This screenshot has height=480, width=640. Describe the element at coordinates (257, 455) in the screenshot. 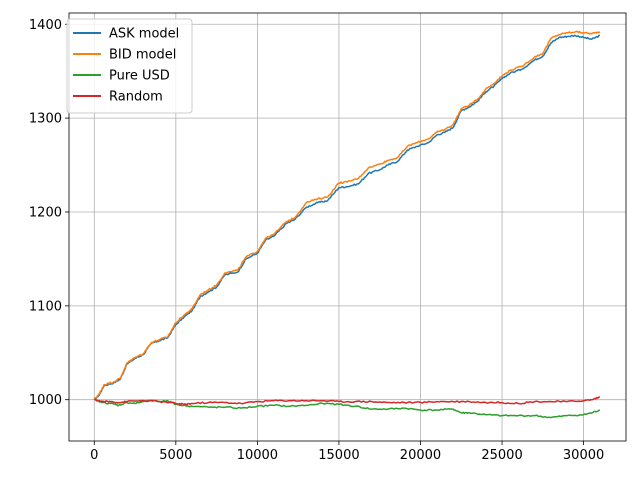

I see `x-tick-label: 10000` at that location.